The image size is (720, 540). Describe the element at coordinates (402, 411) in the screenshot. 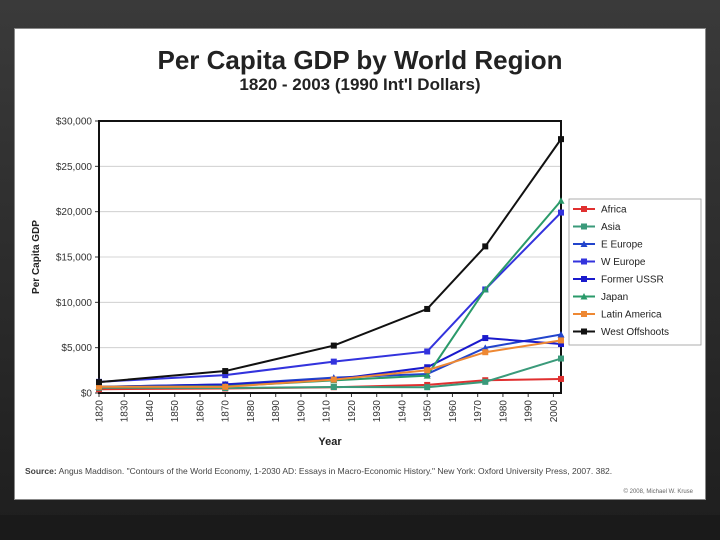

I see `x-tick-label: 1940` at that location.